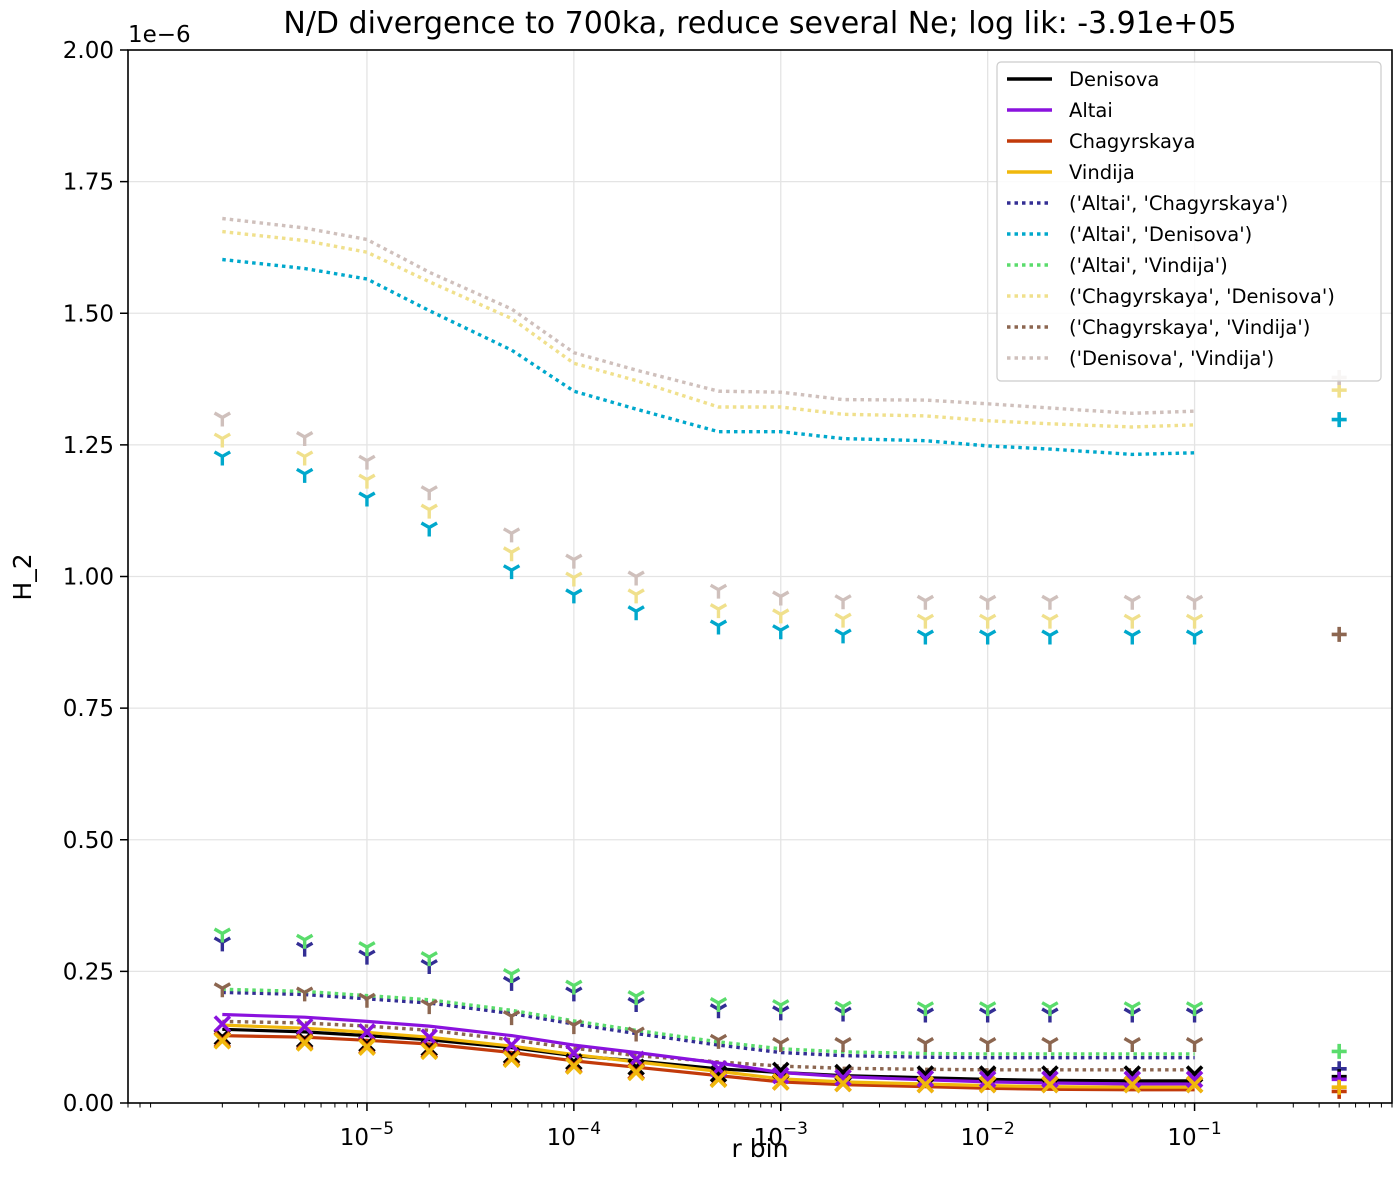  Describe the element at coordinates (1114, 79) in the screenshot. I see `legend-label: Denisova` at that location.